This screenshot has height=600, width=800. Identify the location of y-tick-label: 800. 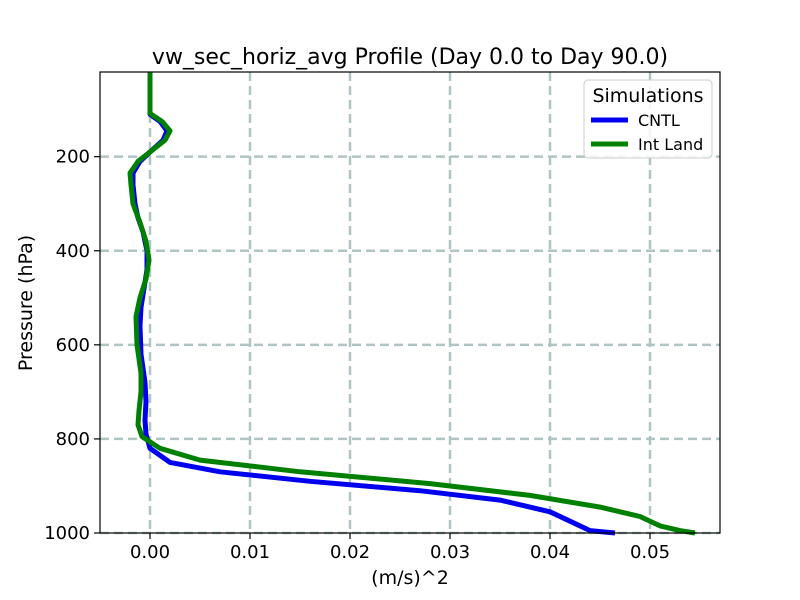
(73, 439).